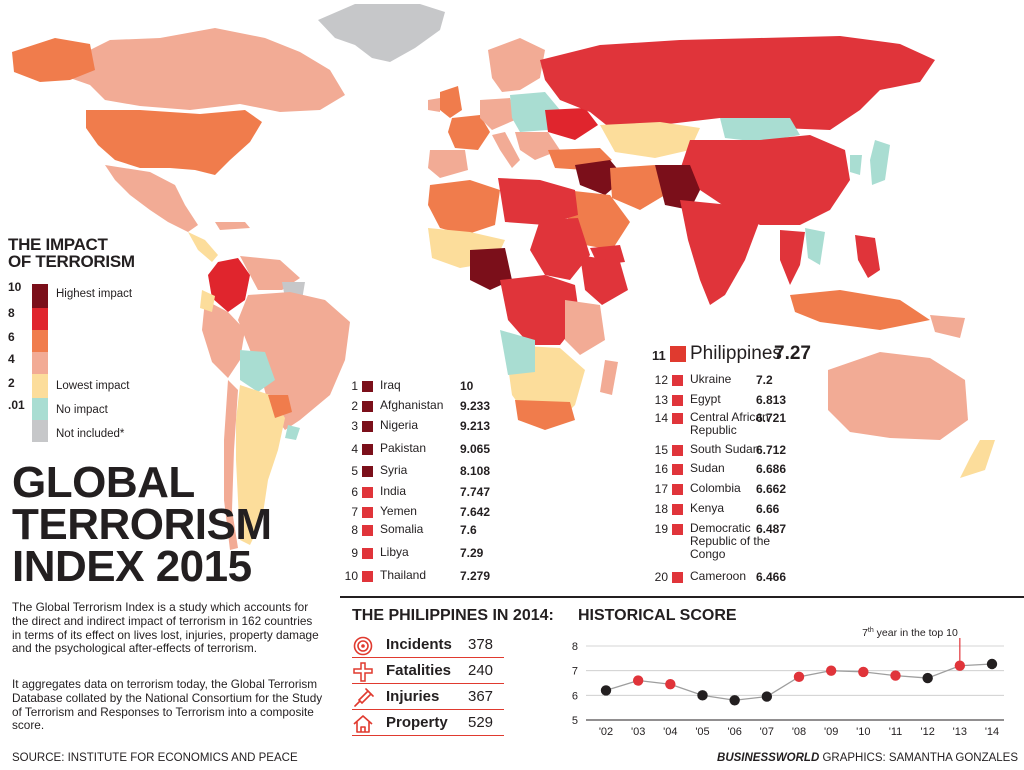  Describe the element at coordinates (422, 554) in the screenshot. I see `ranking-row: 9 Libya 7.29` at that location.